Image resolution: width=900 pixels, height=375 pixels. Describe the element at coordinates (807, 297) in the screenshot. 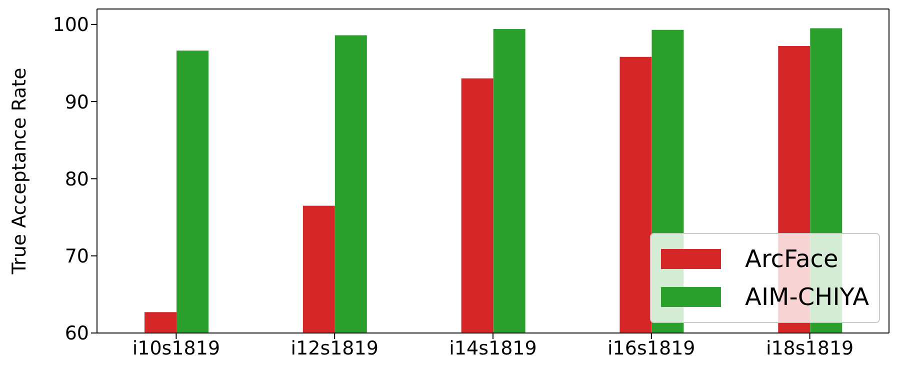

I see `legend-label: AIM-CHIYA` at that location.